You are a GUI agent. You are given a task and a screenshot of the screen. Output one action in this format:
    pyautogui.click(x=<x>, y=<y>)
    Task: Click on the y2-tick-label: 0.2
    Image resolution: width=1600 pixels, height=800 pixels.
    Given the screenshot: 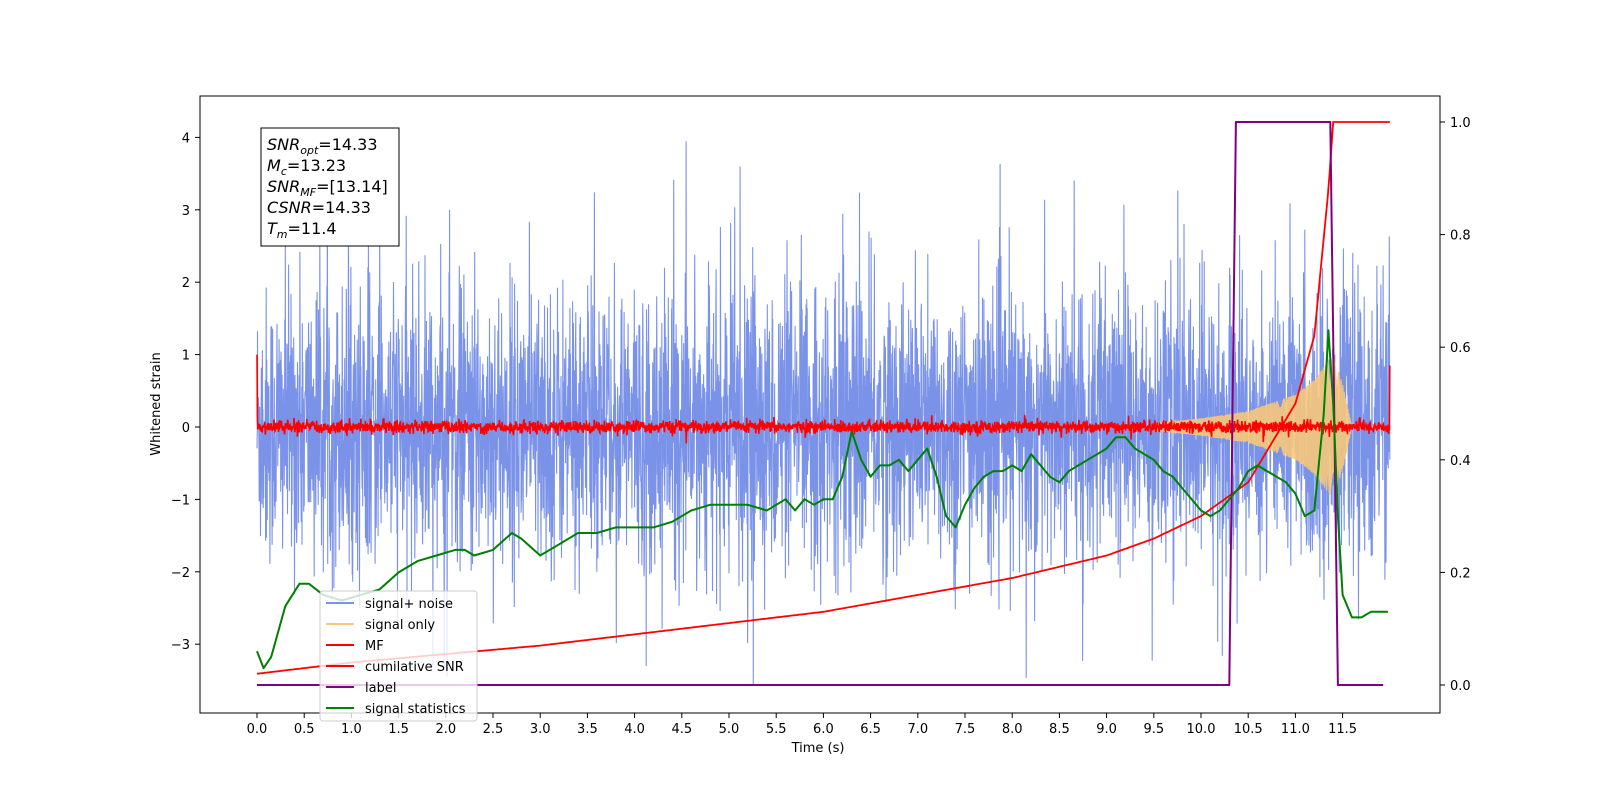 What is the action you would take?
    pyautogui.click(x=1460, y=573)
    